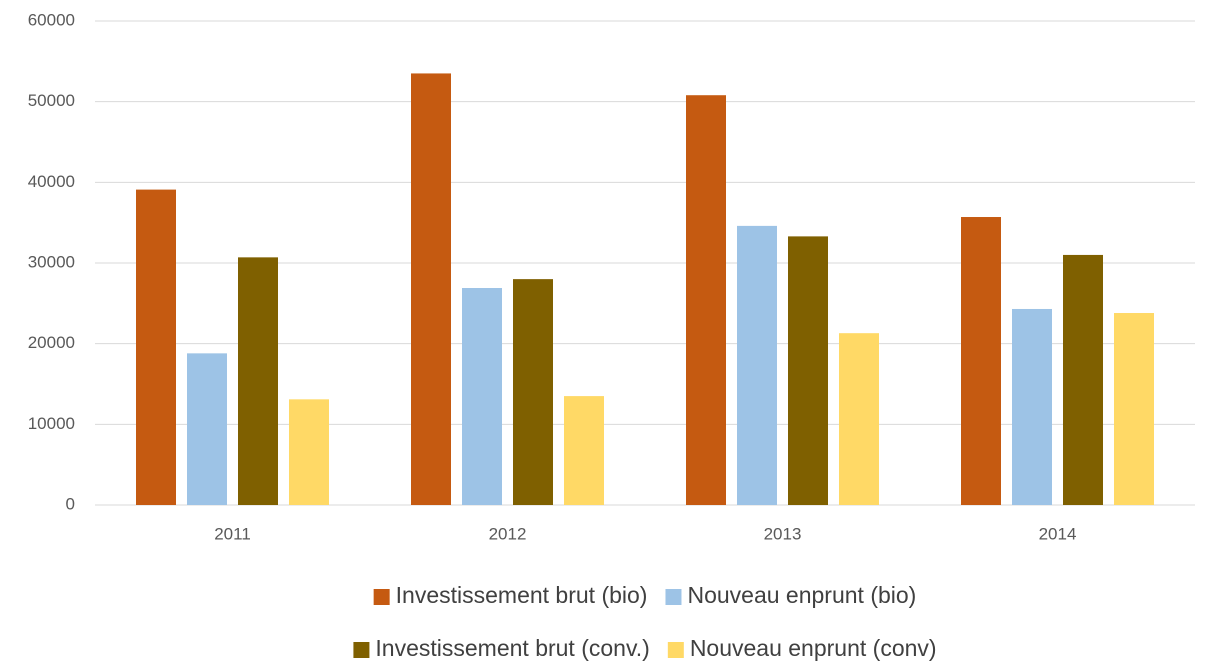 The width and height of the screenshot is (1210, 662). Describe the element at coordinates (51, 181) in the screenshot. I see `y-tick-label: 40000` at that location.